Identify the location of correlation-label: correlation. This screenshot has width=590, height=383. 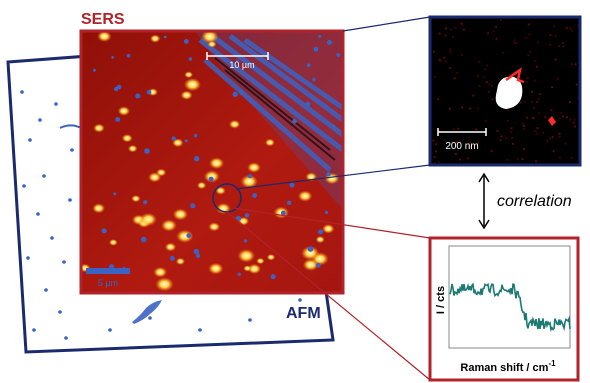
(534, 201).